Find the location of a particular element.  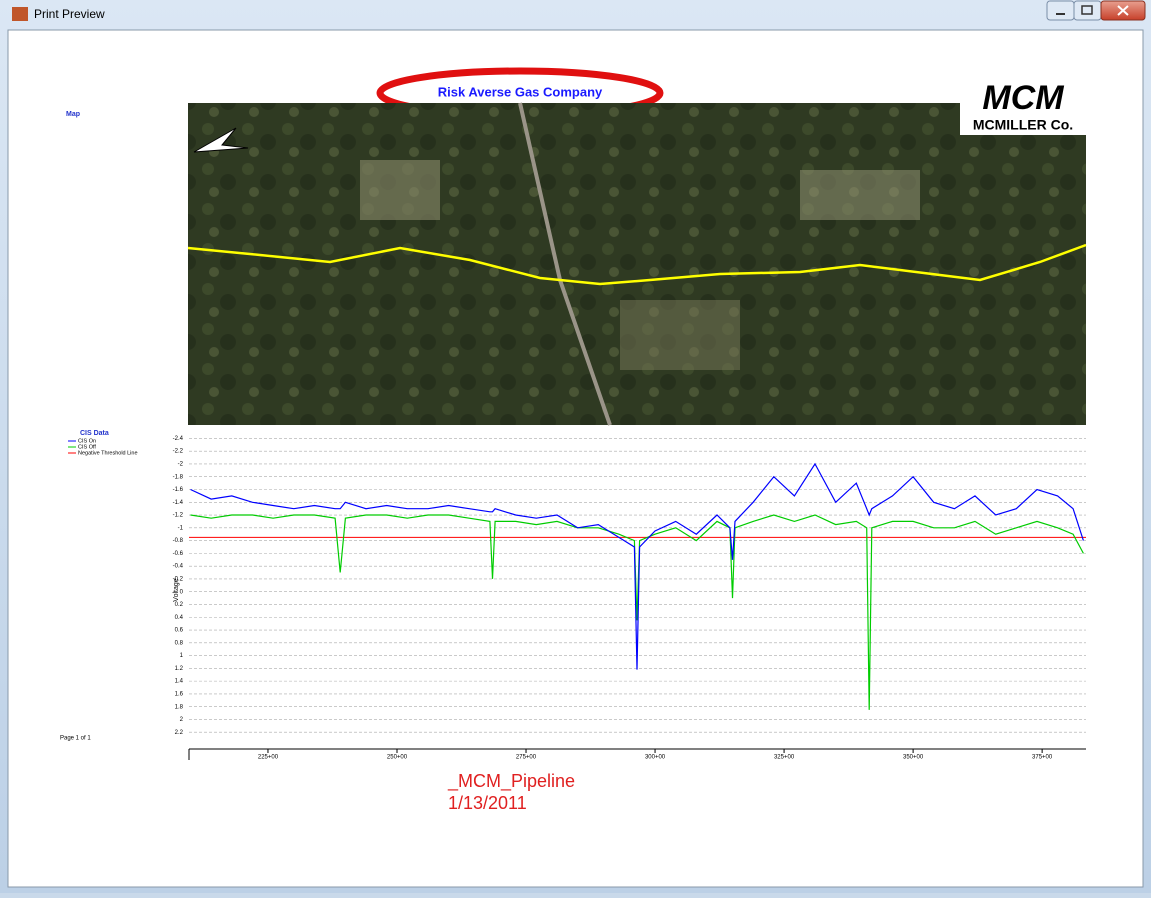

map-label: Map is located at coordinates (73, 114).